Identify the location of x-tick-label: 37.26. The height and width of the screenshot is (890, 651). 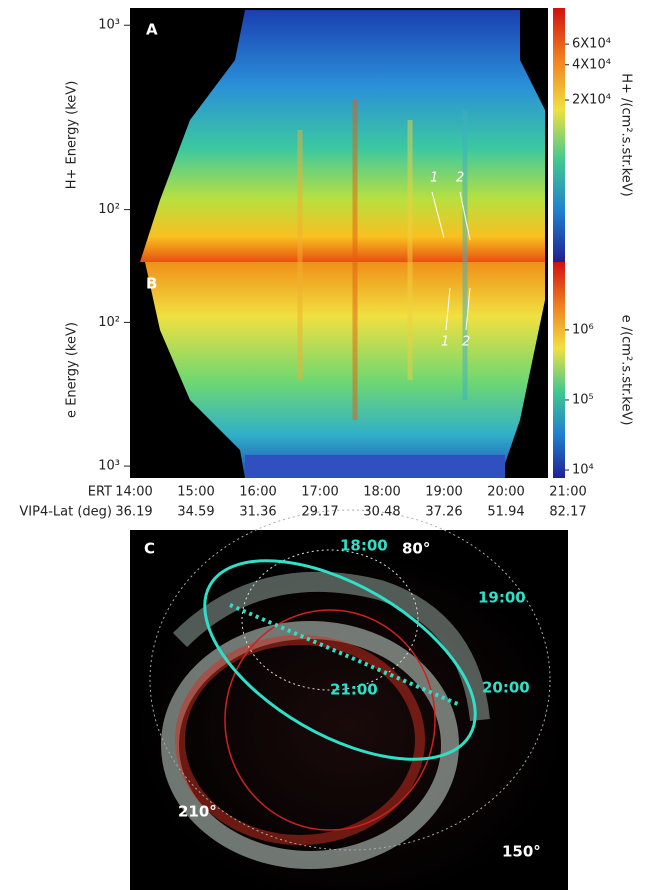
(443, 512).